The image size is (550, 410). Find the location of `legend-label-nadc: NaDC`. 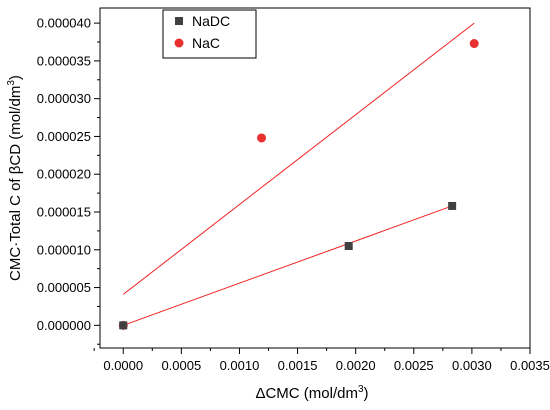

legend-label-nadc: NaDC is located at coordinates (211, 21).